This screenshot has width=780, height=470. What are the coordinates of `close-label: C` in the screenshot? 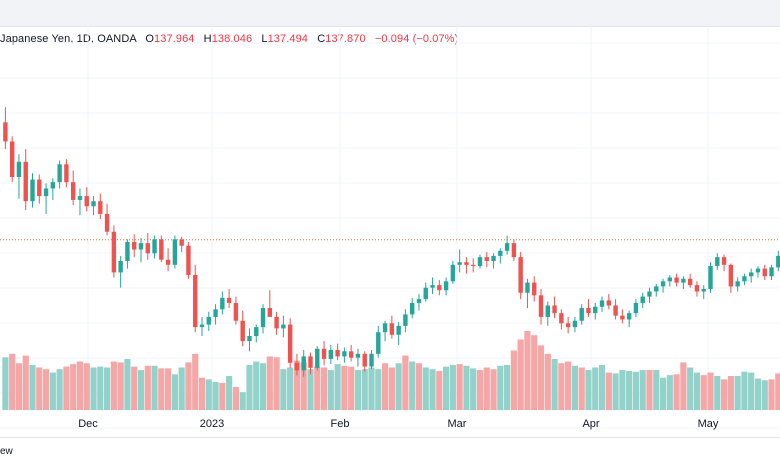 It's located at (321, 39).